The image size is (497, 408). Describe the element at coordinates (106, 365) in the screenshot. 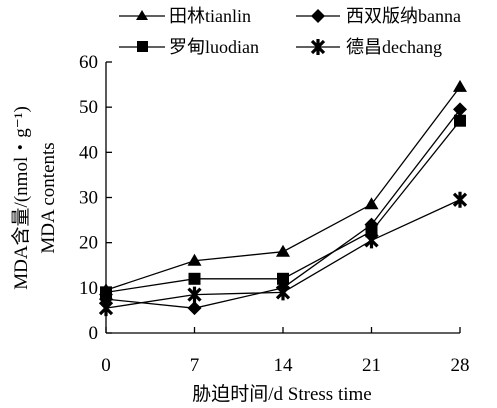

I see `x-tick-label: 0` at that location.